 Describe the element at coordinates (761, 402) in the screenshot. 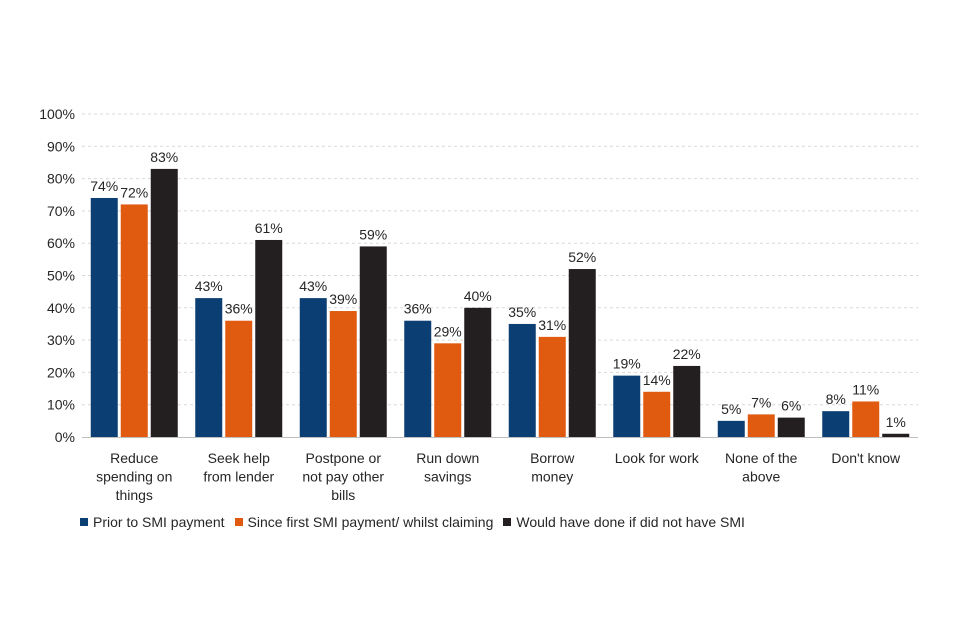

I see `data-label: 7%` at that location.